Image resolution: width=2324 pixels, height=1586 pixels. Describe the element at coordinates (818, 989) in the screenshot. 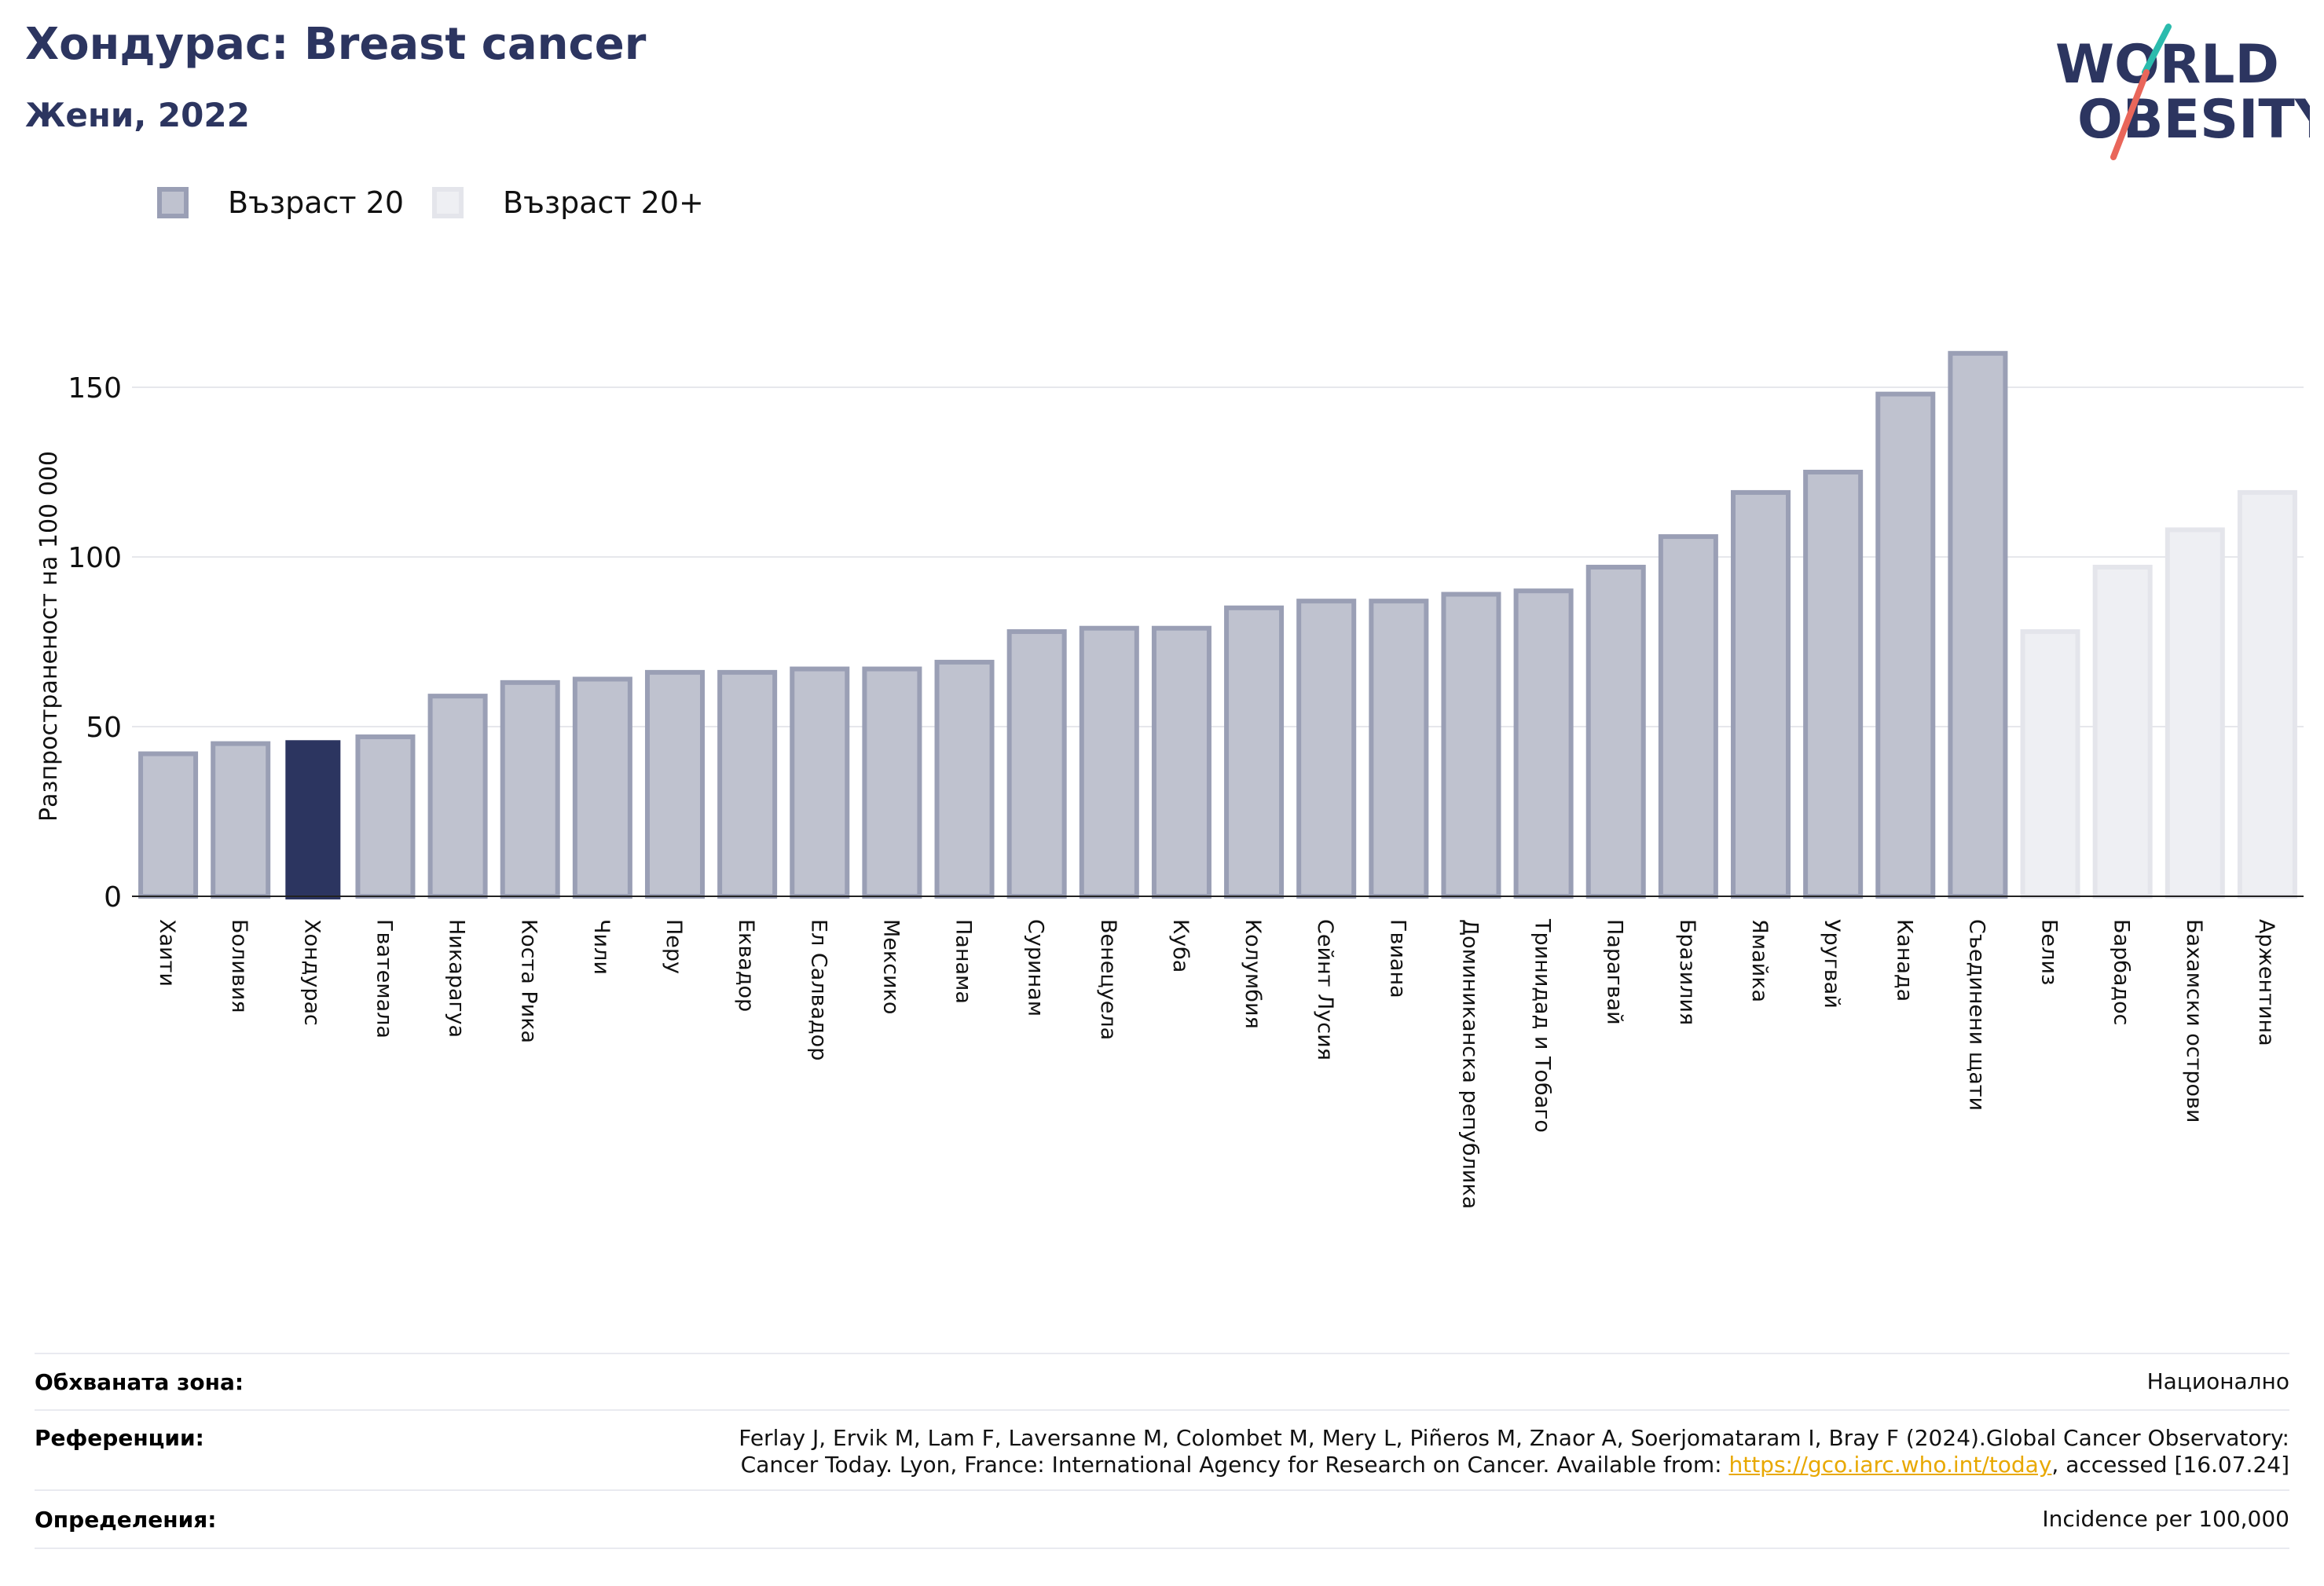

I see `x-tick-label: Ел Салвадор` at that location.